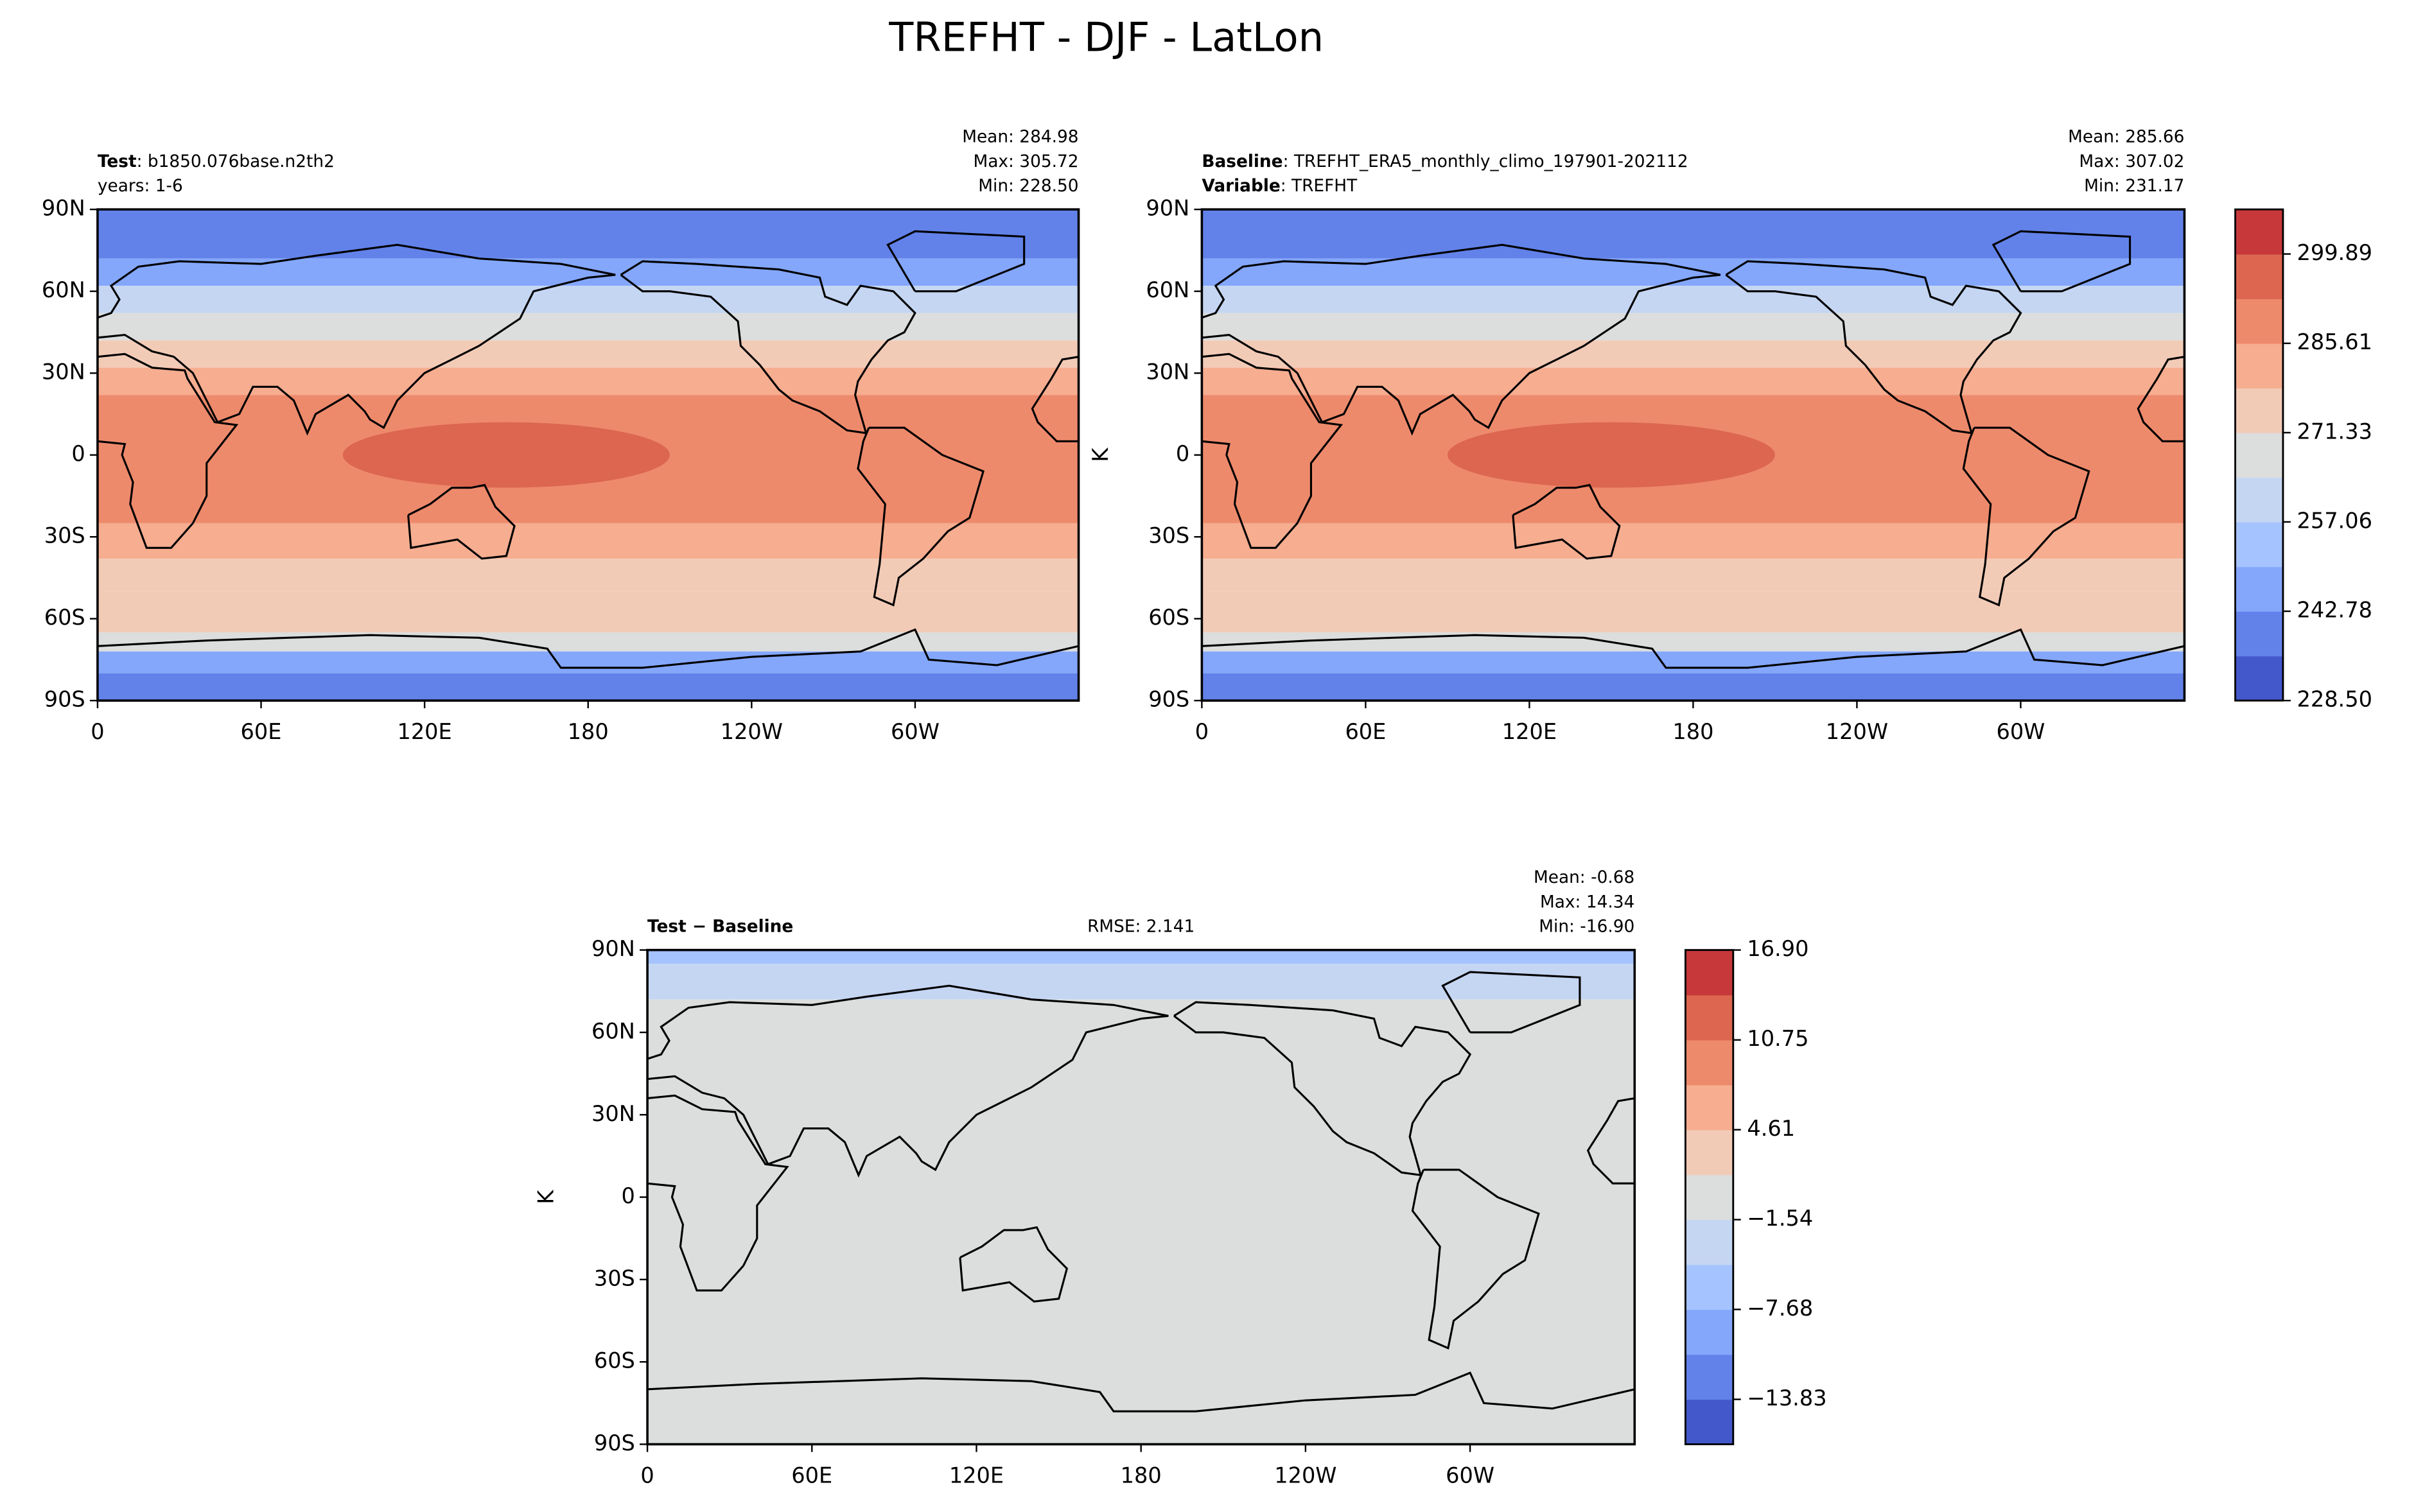 The height and width of the screenshot is (1512, 2416). What do you see at coordinates (1777, 1038) in the screenshot?
I see `colorbar-tick-label: 10.75` at bounding box center [1777, 1038].